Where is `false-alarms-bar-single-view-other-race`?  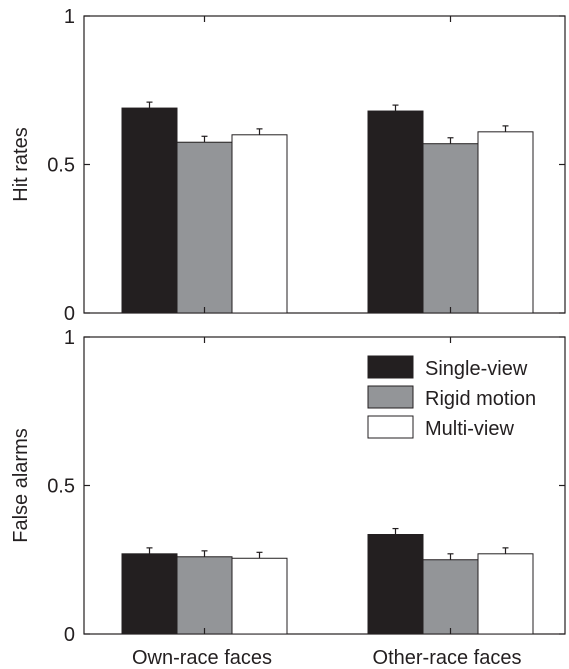
false-alarms-bar-single-view-other-race is located at coordinates (395, 584).